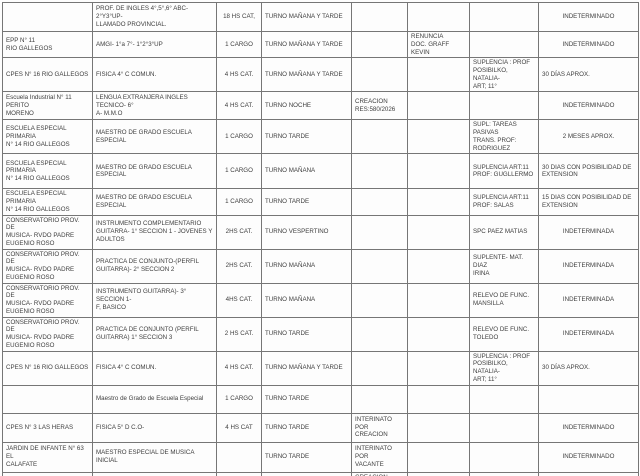 The image size is (640, 476). Describe the element at coordinates (47, 427) in the screenshot. I see `cell-institution: CPES N° 3 LAS HERAS` at that location.